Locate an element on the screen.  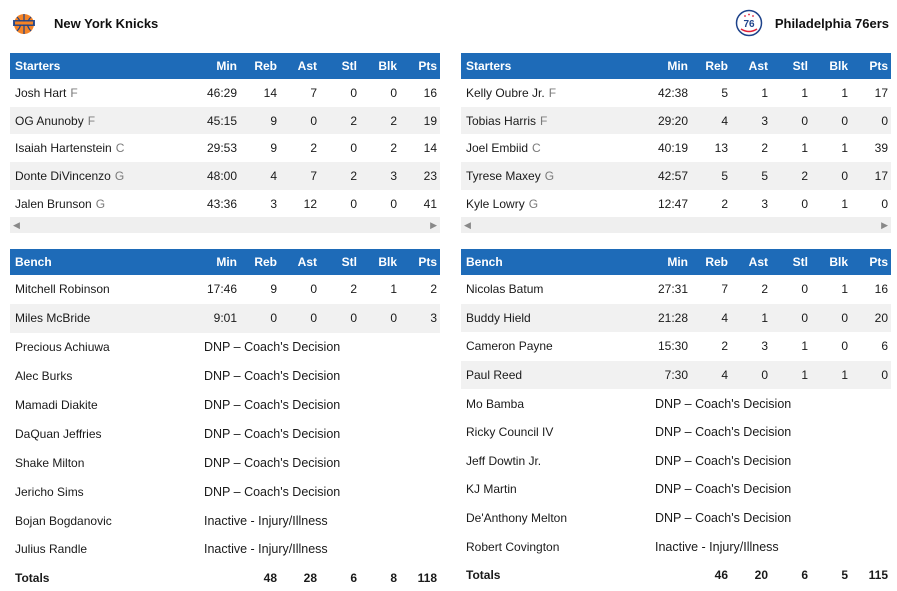
stat-min: 29:20 is located at coordinates (672, 120).